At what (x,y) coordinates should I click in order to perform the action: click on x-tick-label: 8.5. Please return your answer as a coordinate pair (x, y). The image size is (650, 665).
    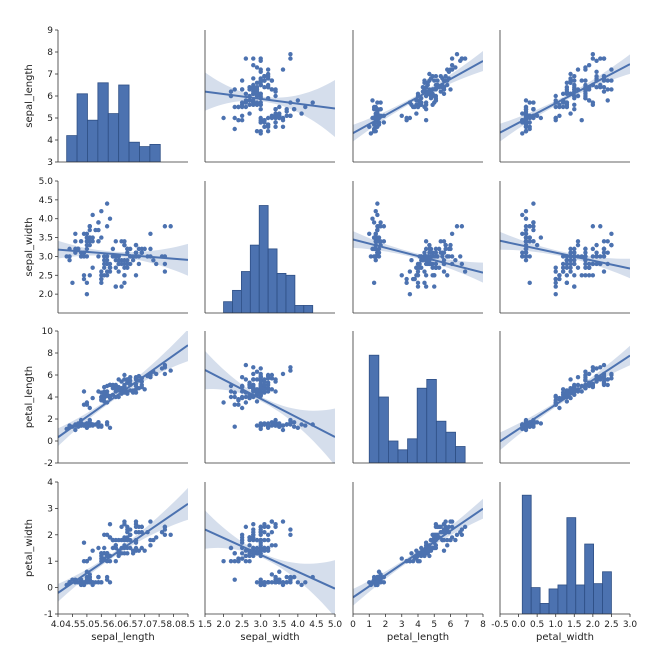
    Looking at the image, I should click on (188, 625).